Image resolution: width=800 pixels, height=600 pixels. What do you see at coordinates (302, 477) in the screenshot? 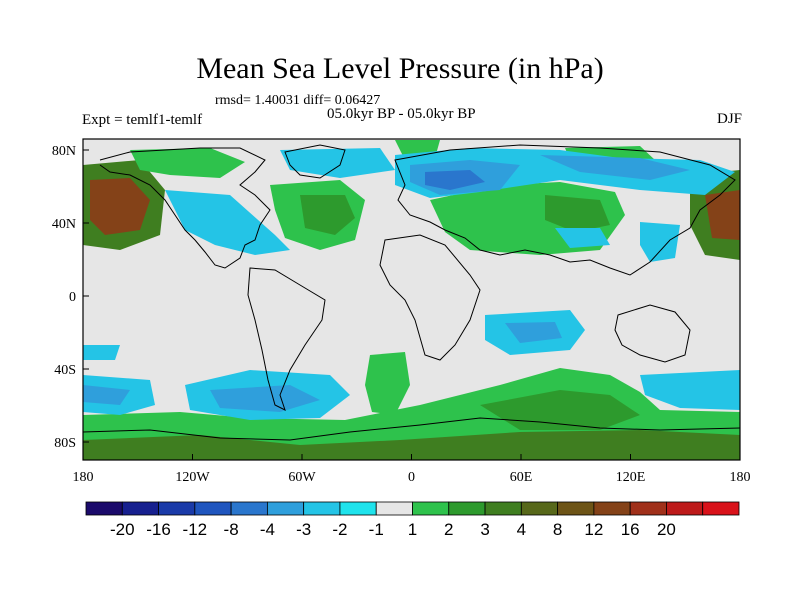
I see `lon-tick-label: 60W` at bounding box center [302, 477].